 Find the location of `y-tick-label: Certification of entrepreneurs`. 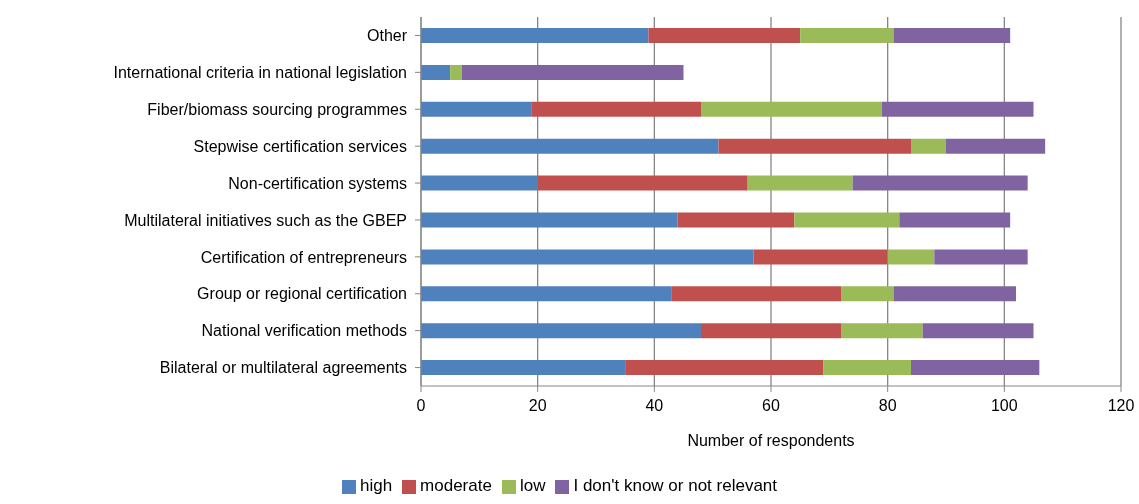

y-tick-label: Certification of entrepreneurs is located at coordinates (303, 257).